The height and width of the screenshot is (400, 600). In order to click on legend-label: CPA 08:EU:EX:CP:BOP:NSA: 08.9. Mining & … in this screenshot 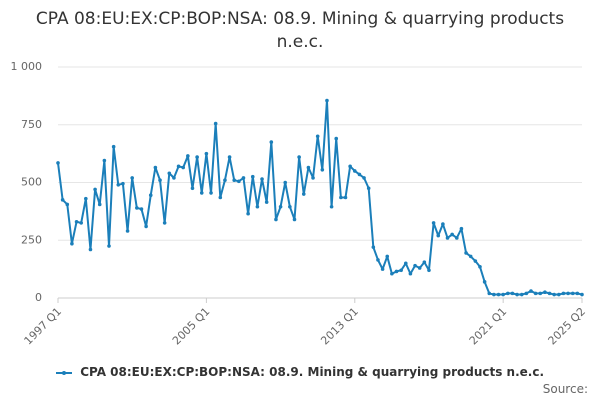, I will do `click(312, 372)`.